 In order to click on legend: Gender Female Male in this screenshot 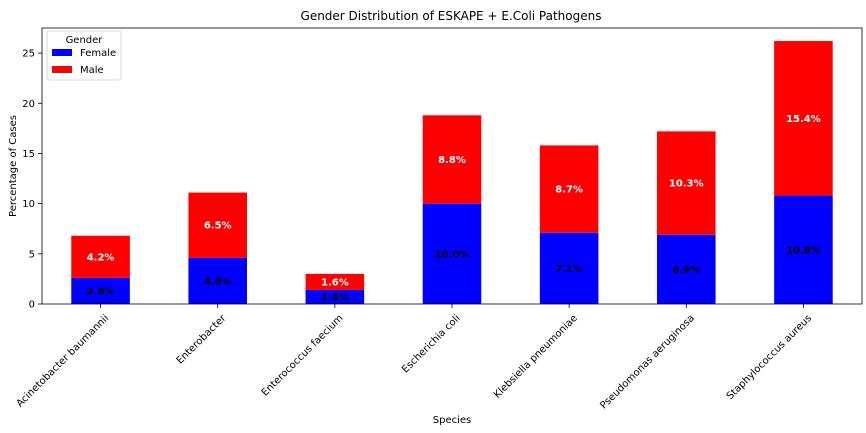, I will do `click(84, 55)`.